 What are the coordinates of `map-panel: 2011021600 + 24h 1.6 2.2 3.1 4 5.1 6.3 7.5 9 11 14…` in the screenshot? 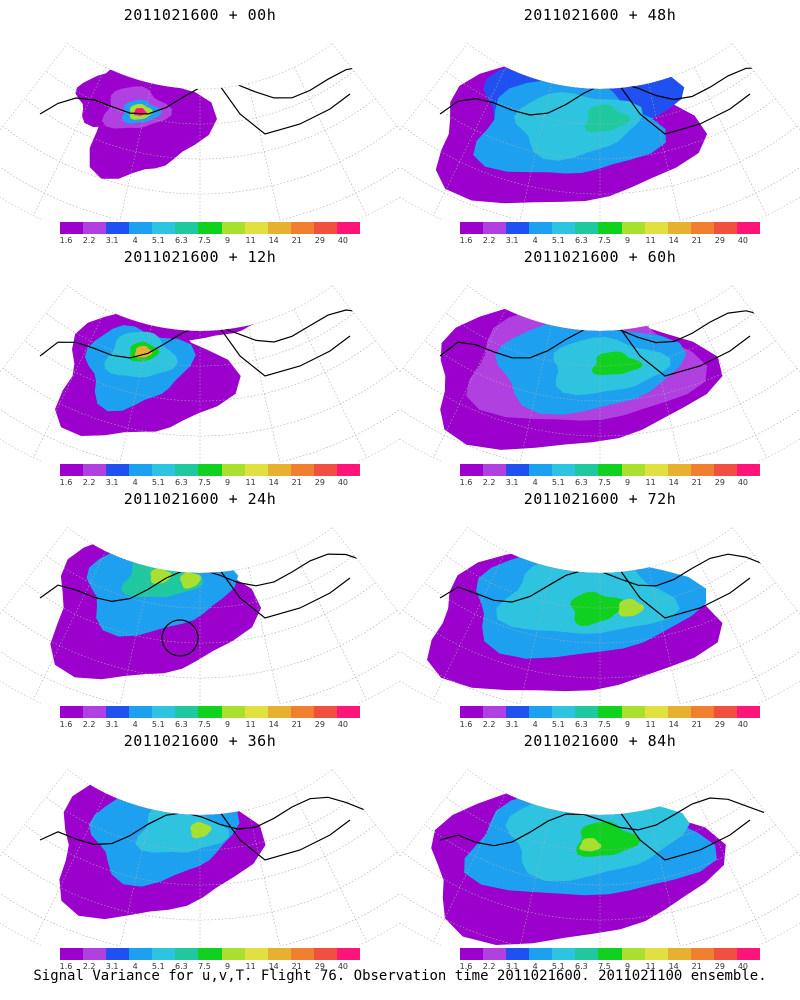 It's located at (200, 606).